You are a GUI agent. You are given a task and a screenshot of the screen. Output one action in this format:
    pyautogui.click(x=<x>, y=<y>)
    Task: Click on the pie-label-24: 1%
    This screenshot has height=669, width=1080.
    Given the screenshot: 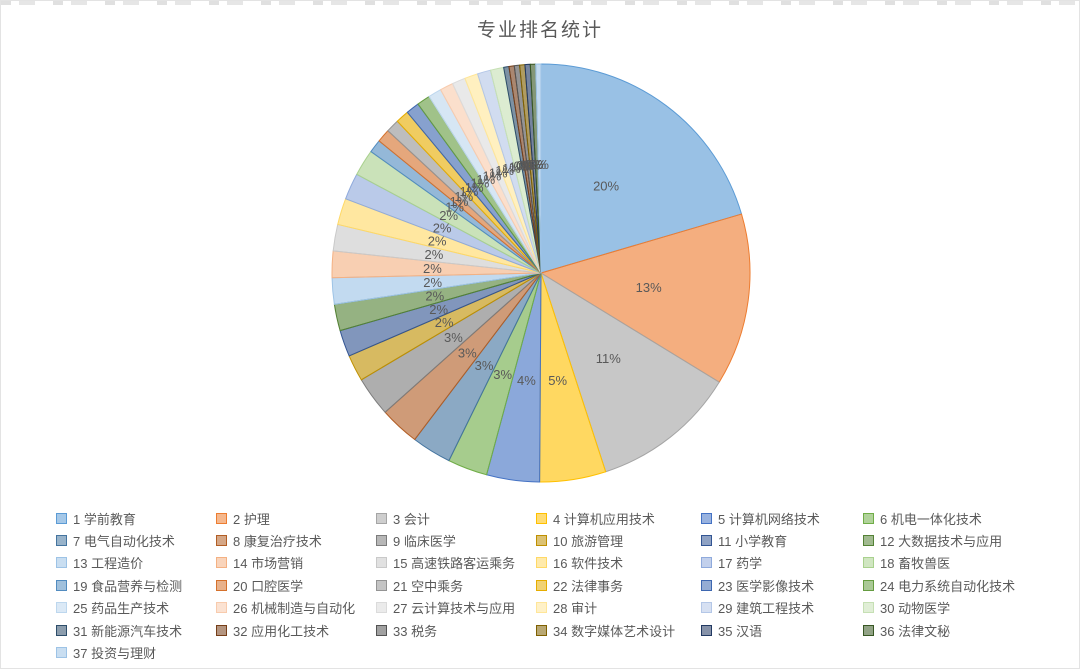 What is the action you would take?
    pyautogui.click(x=480, y=183)
    